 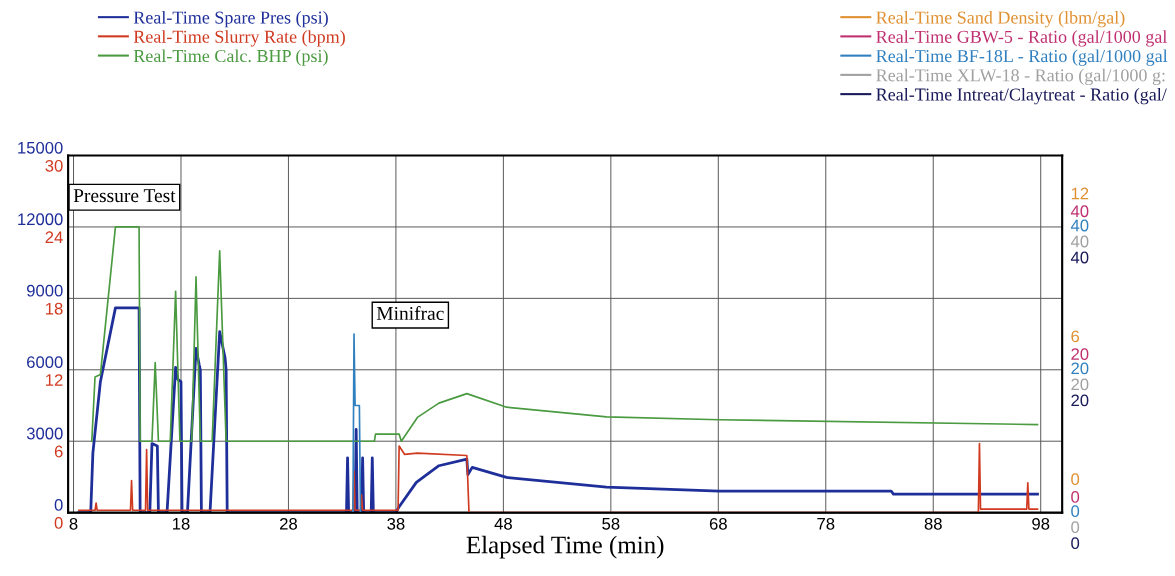 I want to click on legend-label: Real-Time GBW-5 - Ratio (gal/1000 gal, so click(x=1021, y=38).